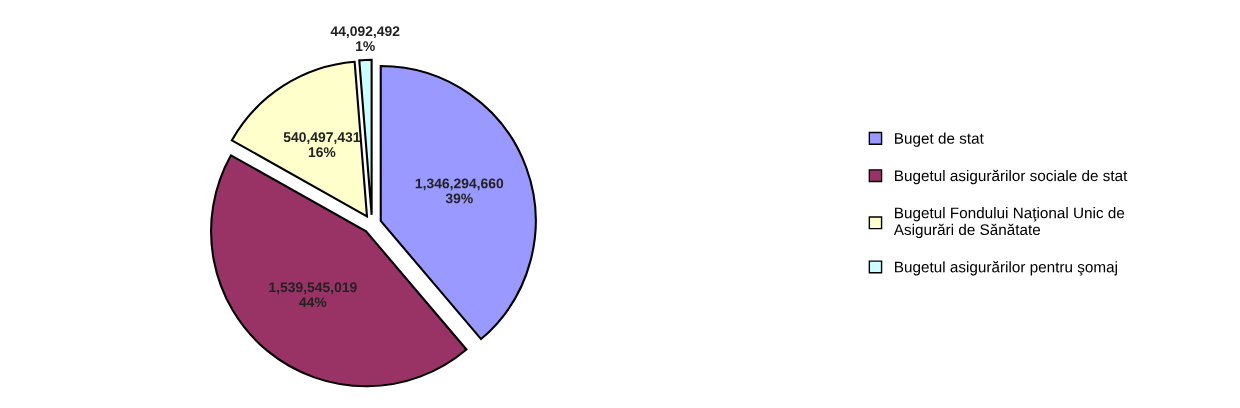 This screenshot has height=408, width=1240. Describe the element at coordinates (1006, 268) in the screenshot. I see `legend-label: Bugetul asigurărilor pentru şomaj` at that location.